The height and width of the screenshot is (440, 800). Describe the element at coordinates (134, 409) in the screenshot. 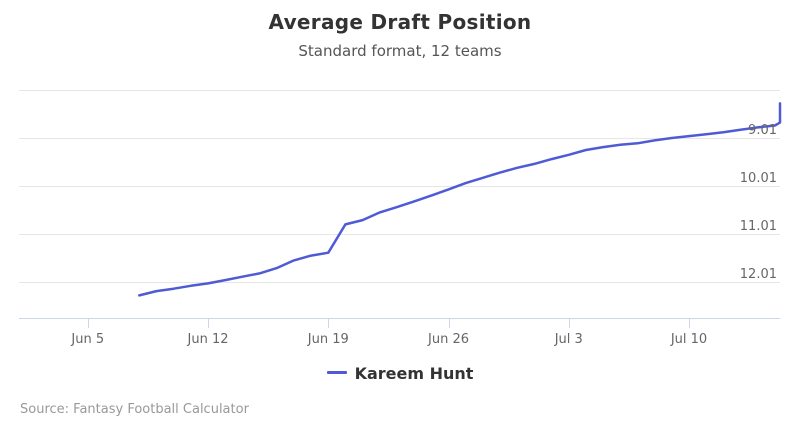

I see `source-credit: Source: Fantasy Football Calculator` at that location.